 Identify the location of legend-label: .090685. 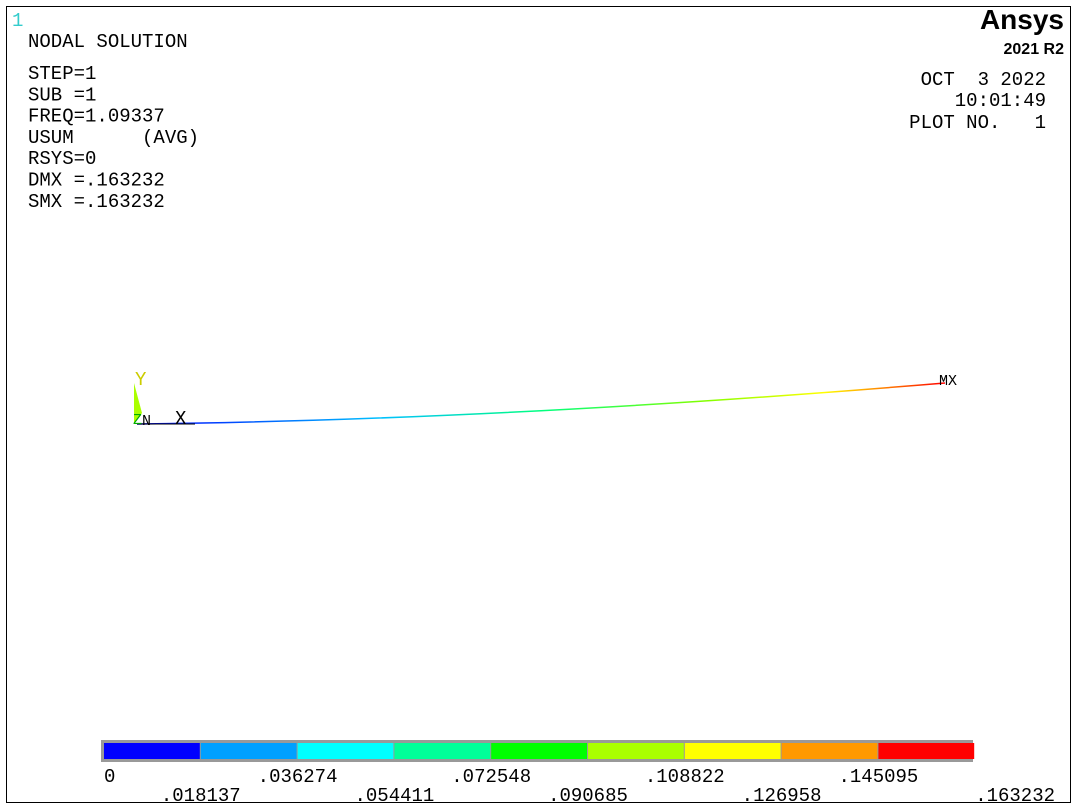
(588, 796).